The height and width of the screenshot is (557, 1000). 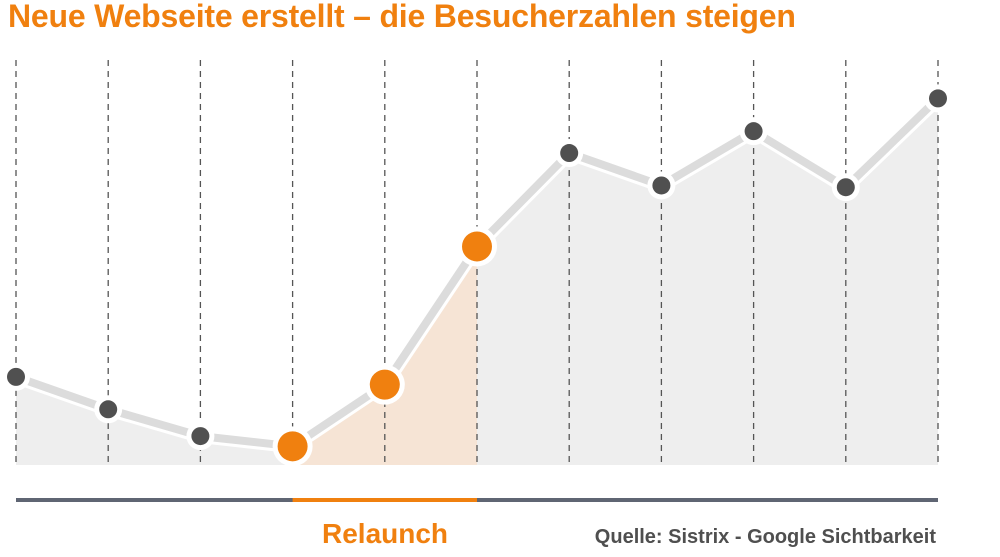 What do you see at coordinates (384, 355) in the screenshot?
I see `area-highlight-fill` at bounding box center [384, 355].